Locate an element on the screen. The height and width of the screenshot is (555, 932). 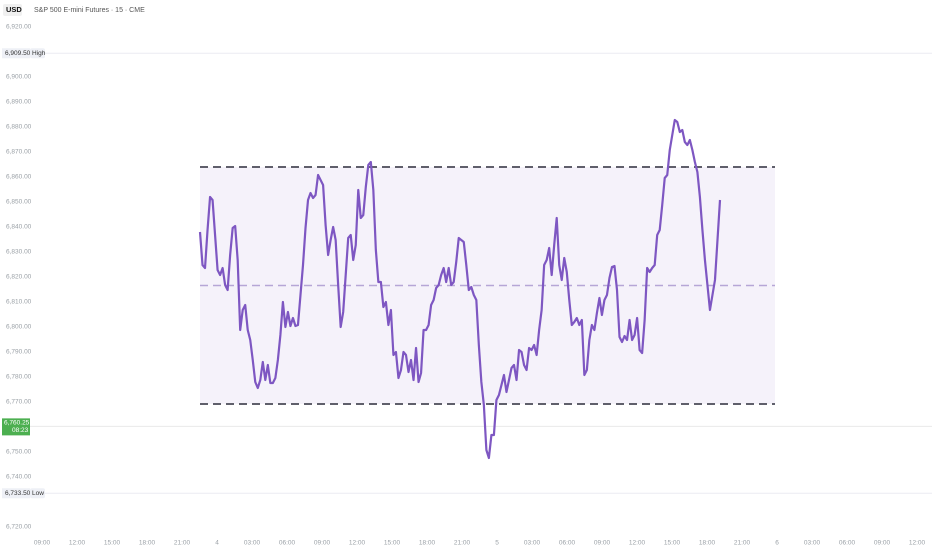
y-tick-label: 6,860.00 is located at coordinates (19, 177).